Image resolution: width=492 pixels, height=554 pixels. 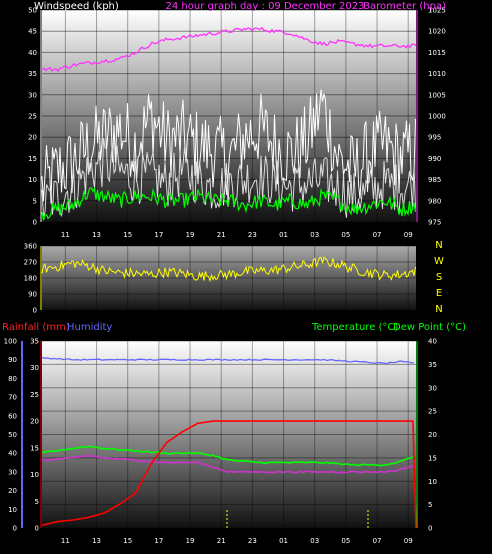 What do you see at coordinates (65, 235) in the screenshot?
I see `windspeed-x-tick-label: 11` at bounding box center [65, 235].